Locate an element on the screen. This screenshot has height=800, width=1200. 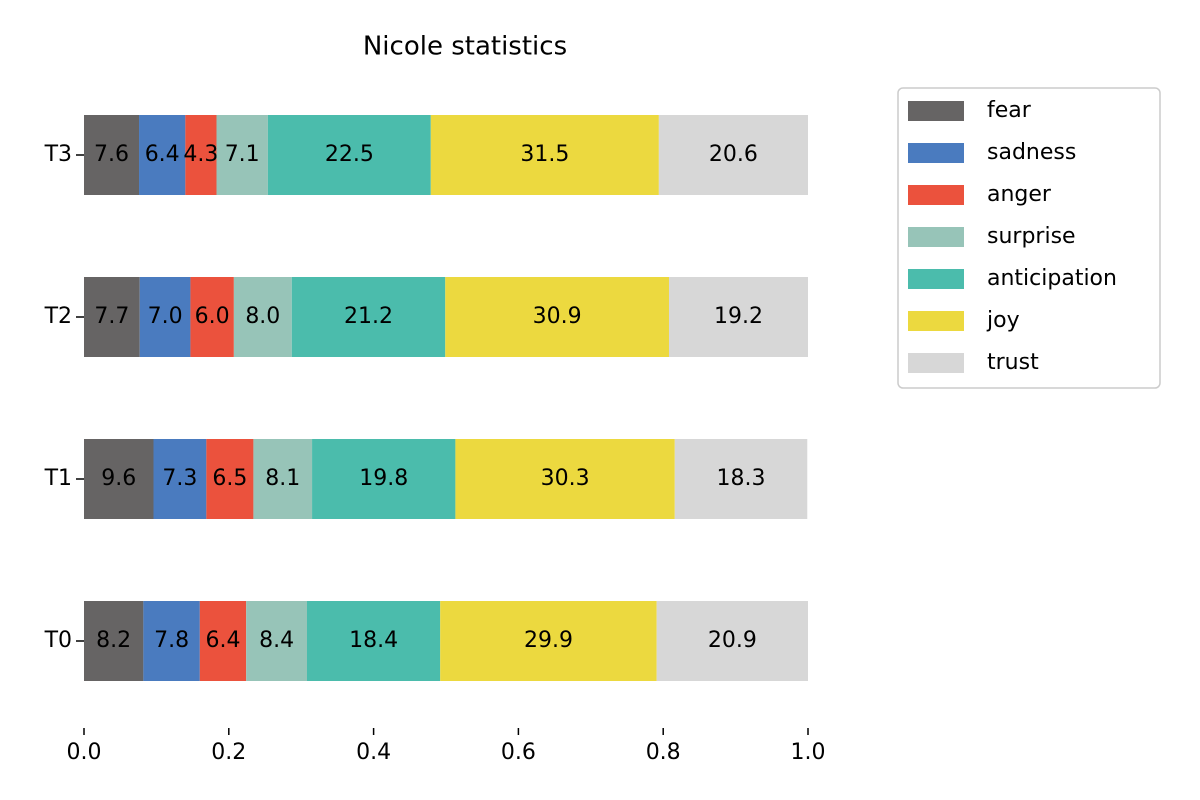
chart-title: Nicole statistics is located at coordinates (465, 47).